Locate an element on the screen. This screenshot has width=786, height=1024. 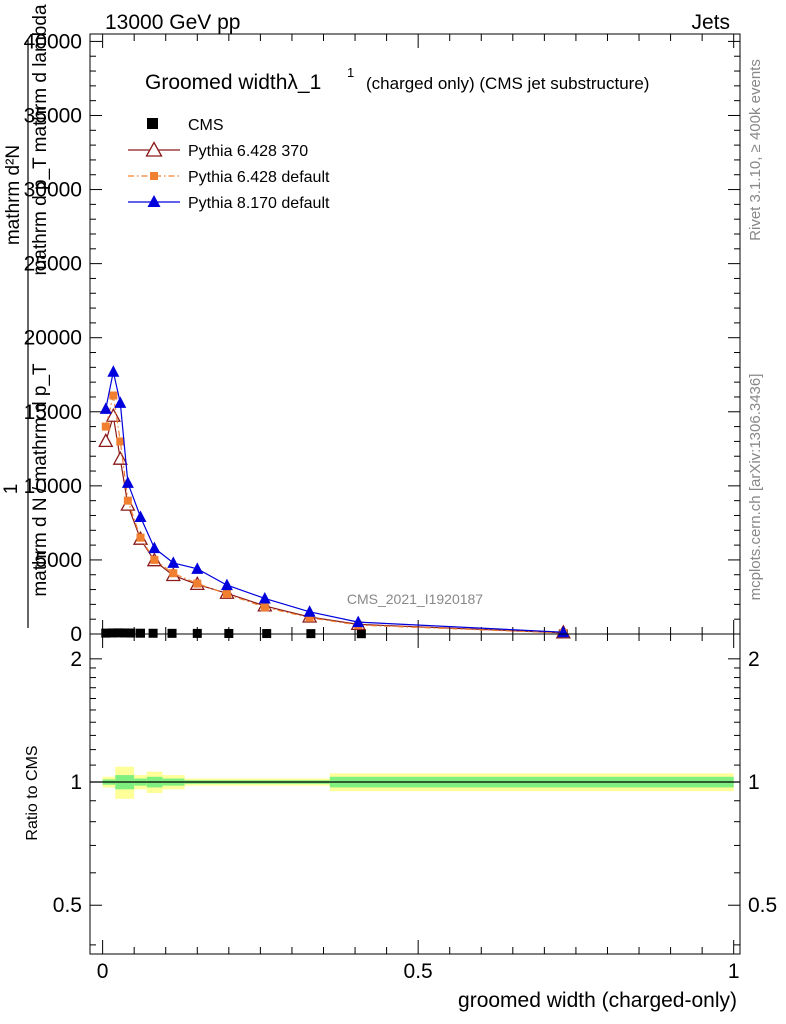
legend-marker-py6-default is located at coordinates (154, 176).